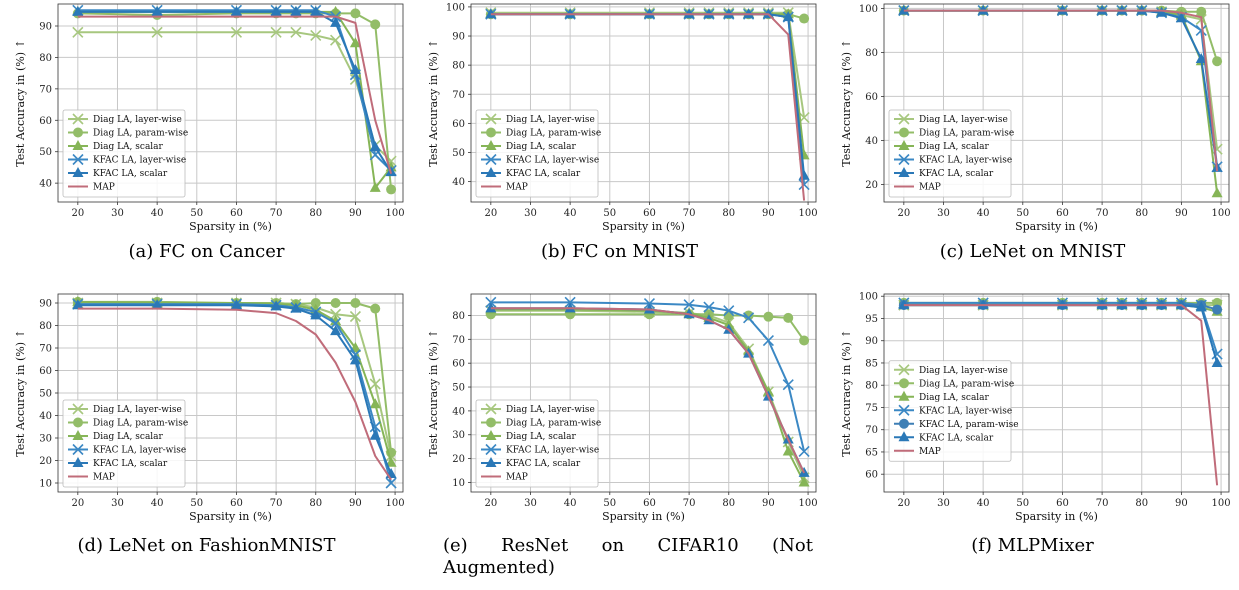 The width and height of the screenshot is (1239, 590). Describe the element at coordinates (871, 141) in the screenshot. I see `y-tick-label: 40` at that location.